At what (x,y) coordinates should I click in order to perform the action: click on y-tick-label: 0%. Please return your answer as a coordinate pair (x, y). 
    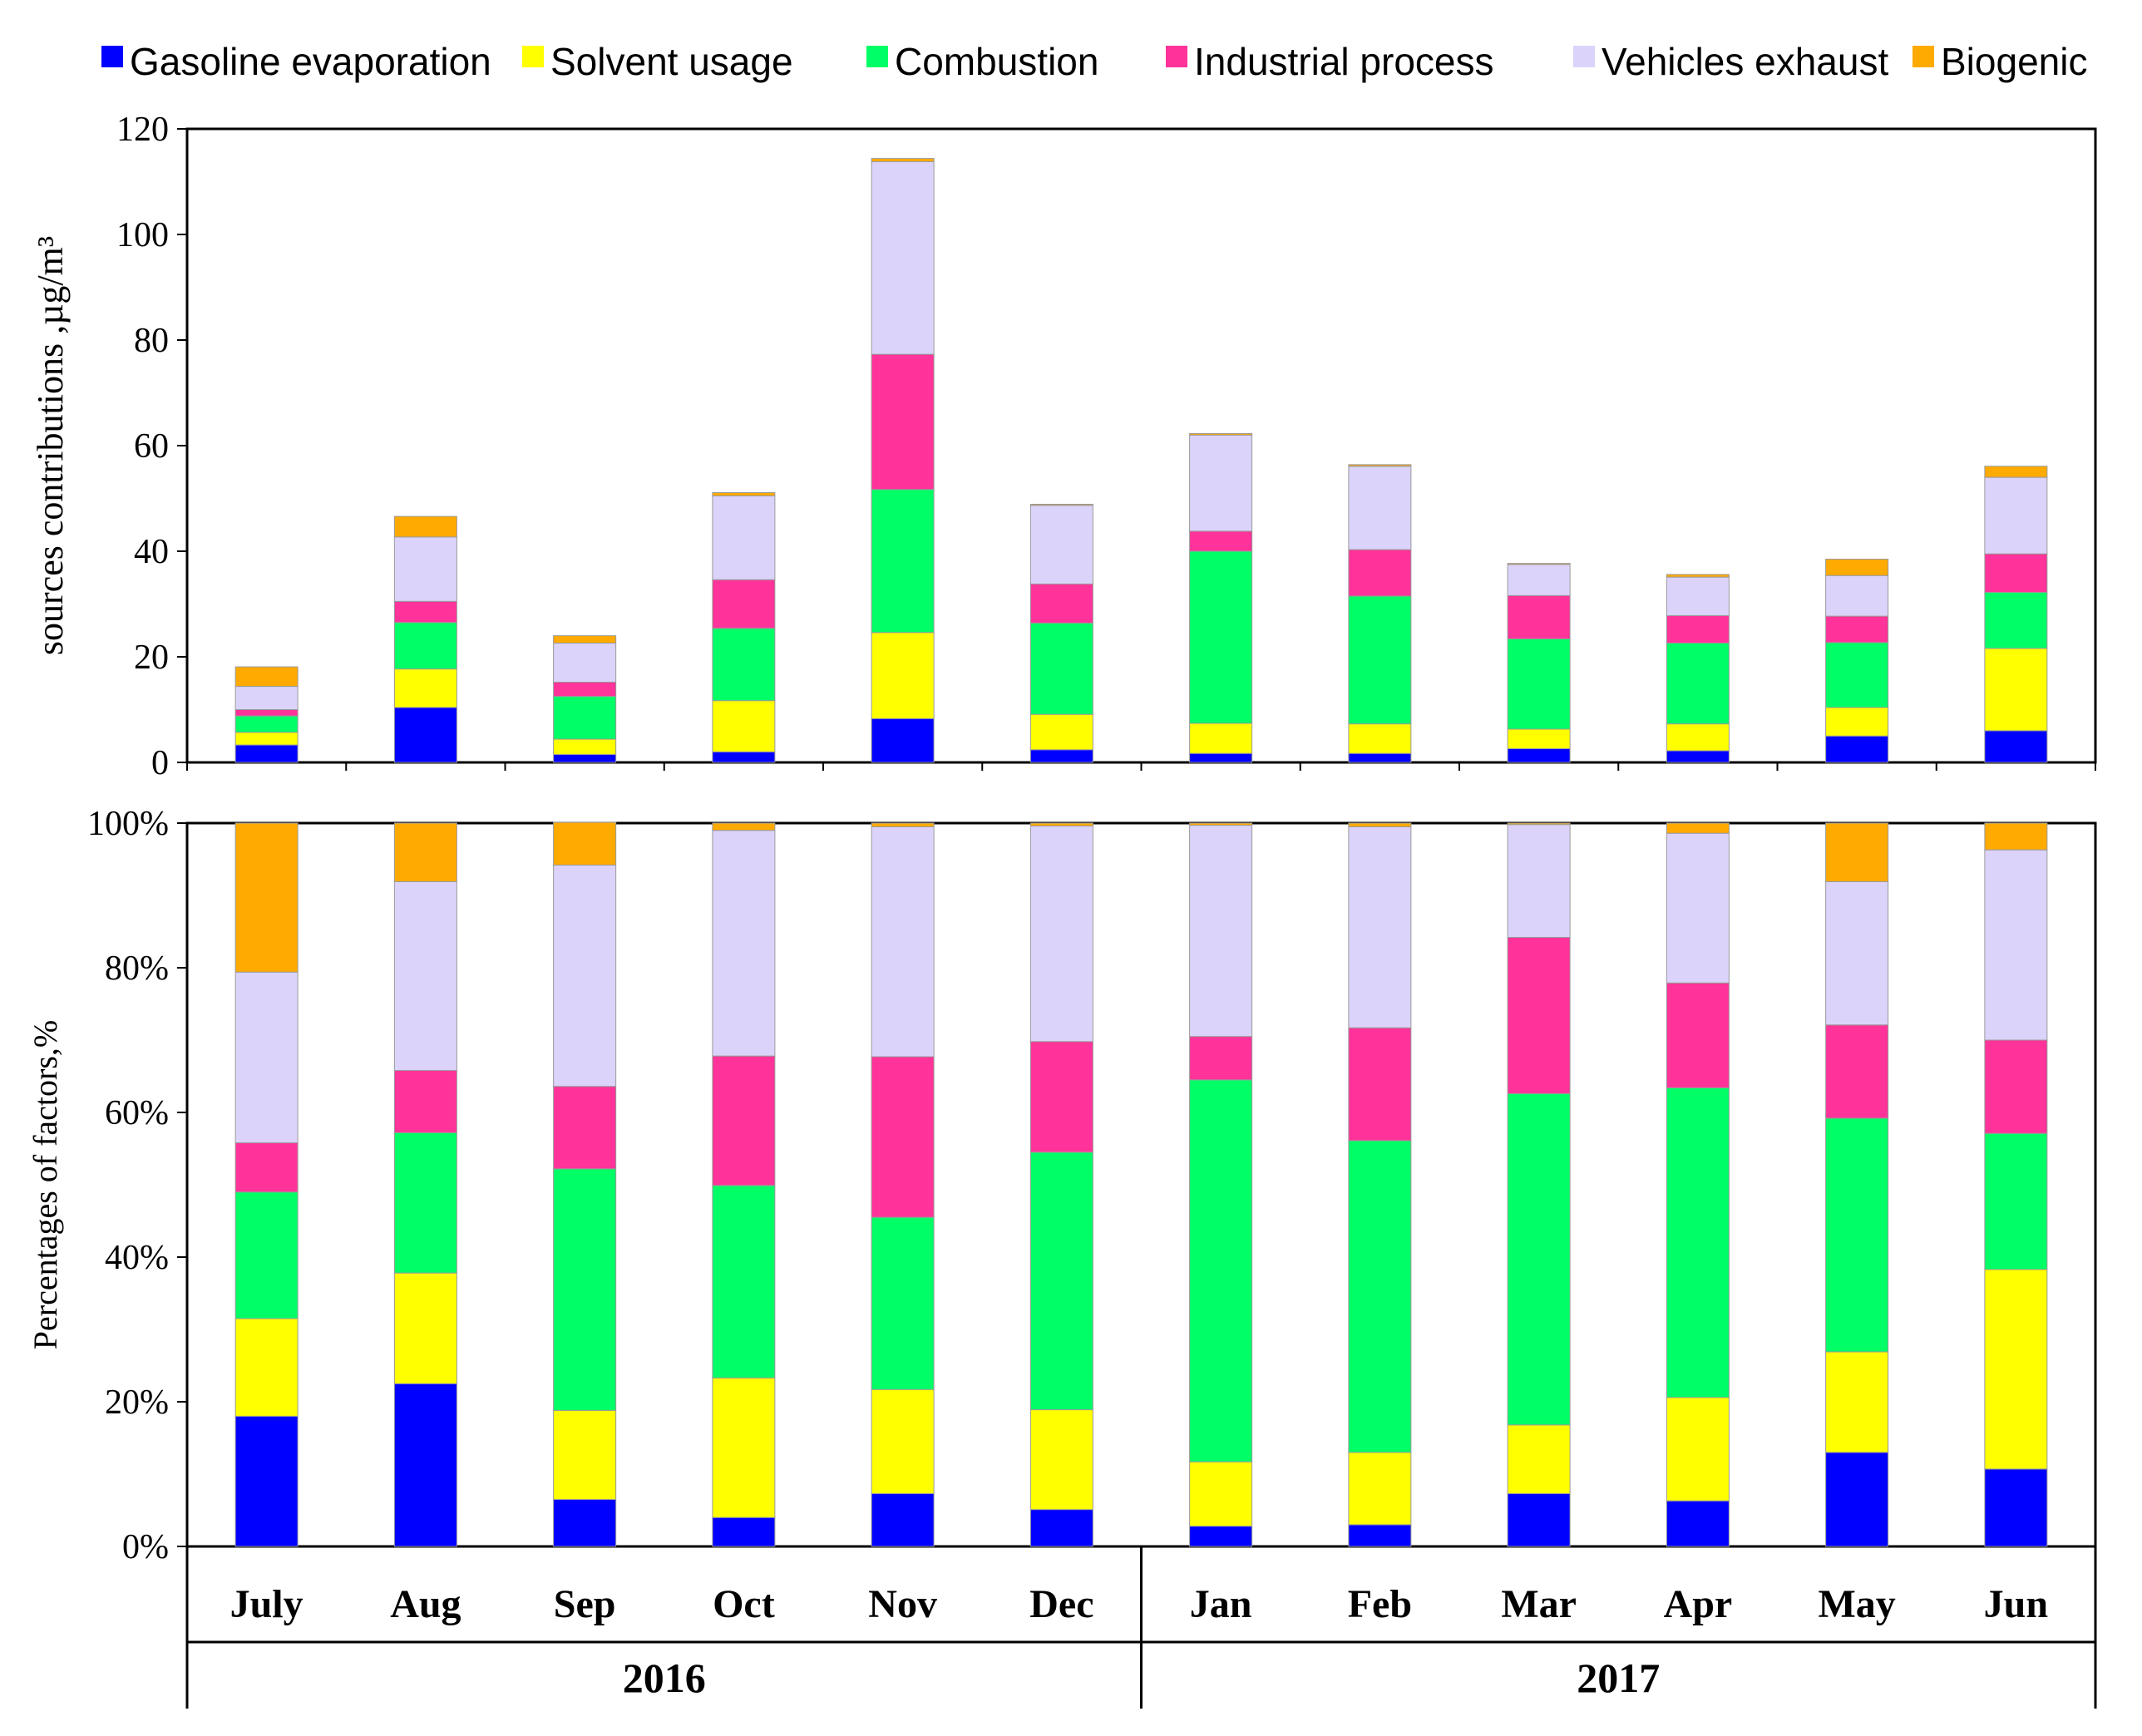
    Looking at the image, I should click on (145, 1547).